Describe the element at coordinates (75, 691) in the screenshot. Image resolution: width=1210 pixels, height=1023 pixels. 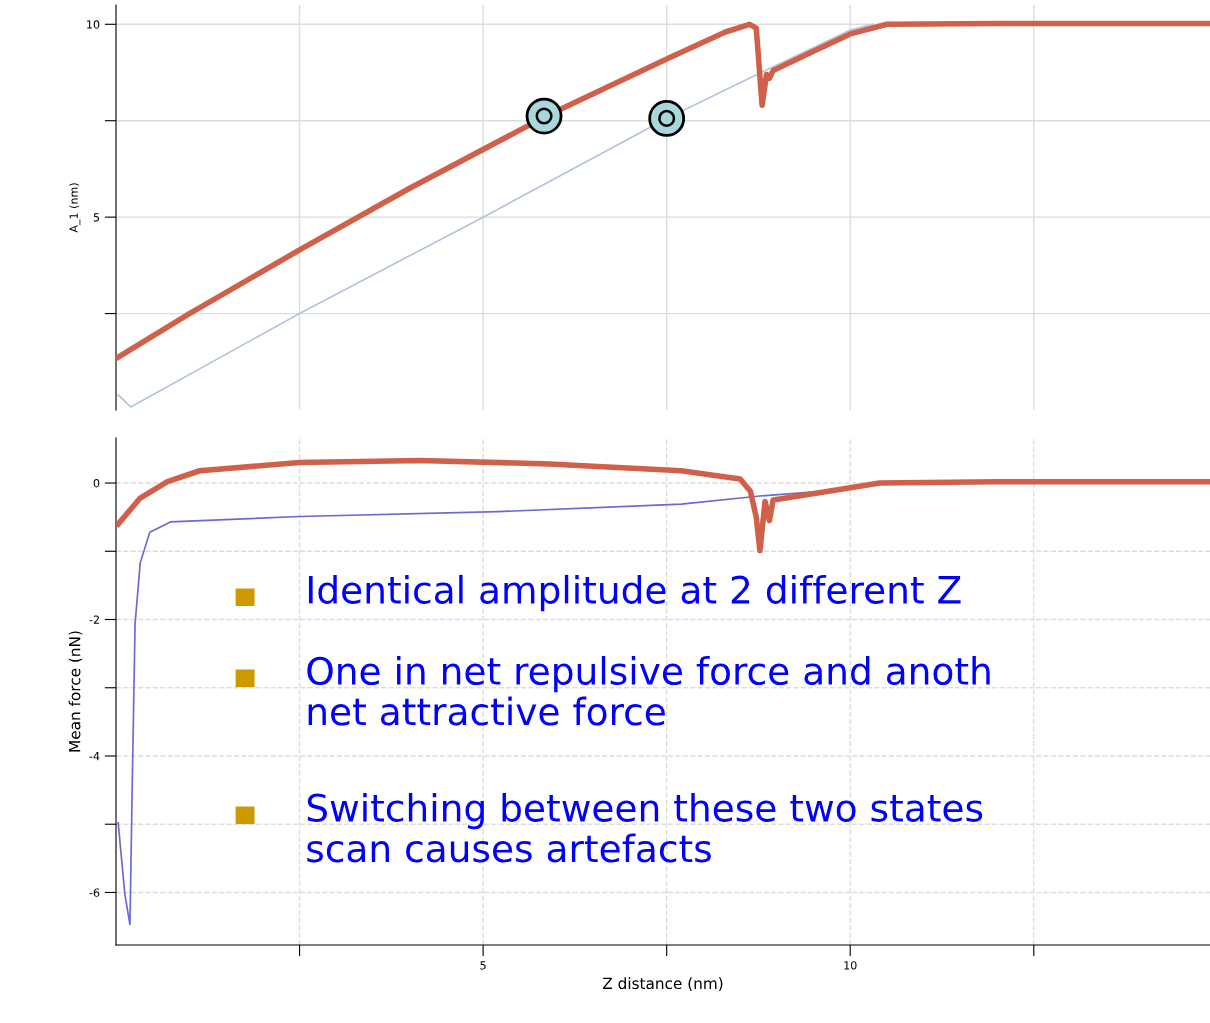
I see `y-axis-title: Mean force (nN)` at that location.